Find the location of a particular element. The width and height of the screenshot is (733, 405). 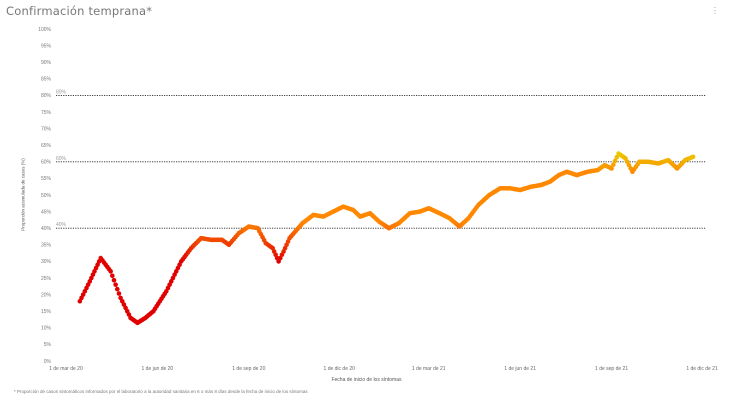

chart-title: Confirmación temprana* is located at coordinates (79, 11).